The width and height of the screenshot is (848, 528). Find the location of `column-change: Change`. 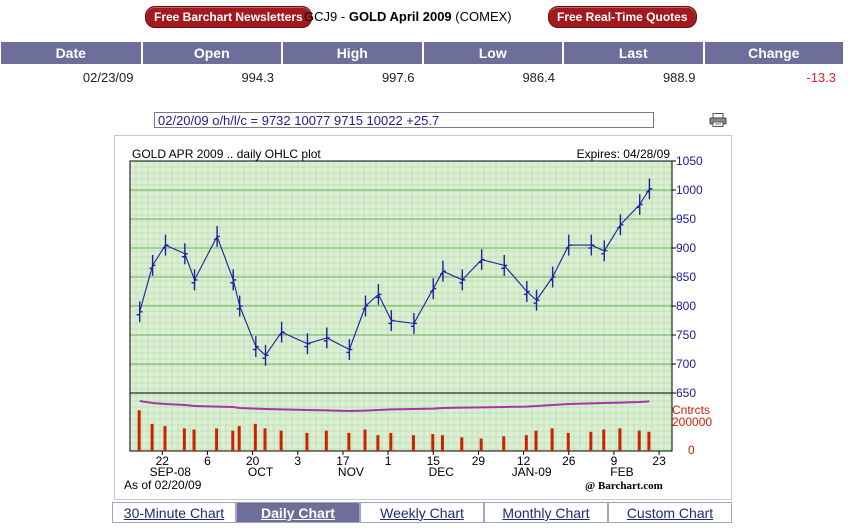

column-change: Change is located at coordinates (774, 53).